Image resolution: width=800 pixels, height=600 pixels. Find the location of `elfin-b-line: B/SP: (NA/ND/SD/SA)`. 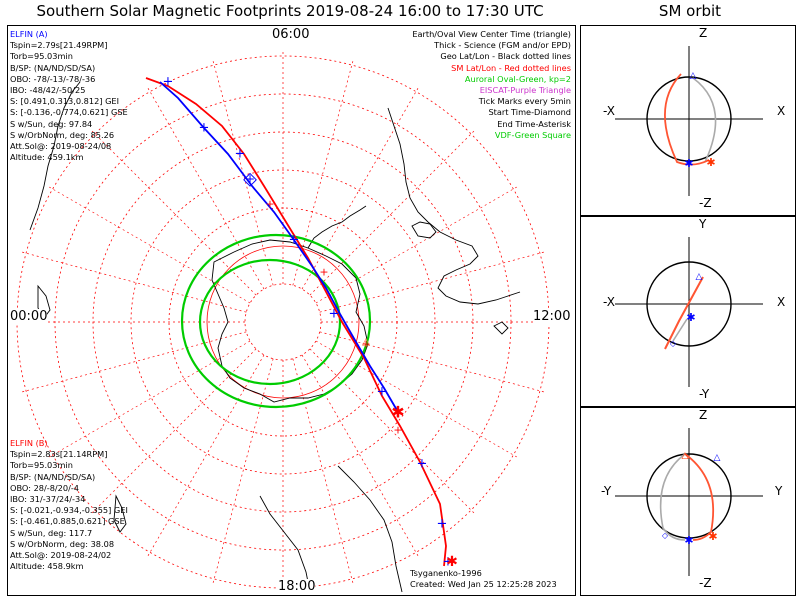

elfin-b-line: B/SP: (NA/ND/SD/SA) is located at coordinates (53, 476).